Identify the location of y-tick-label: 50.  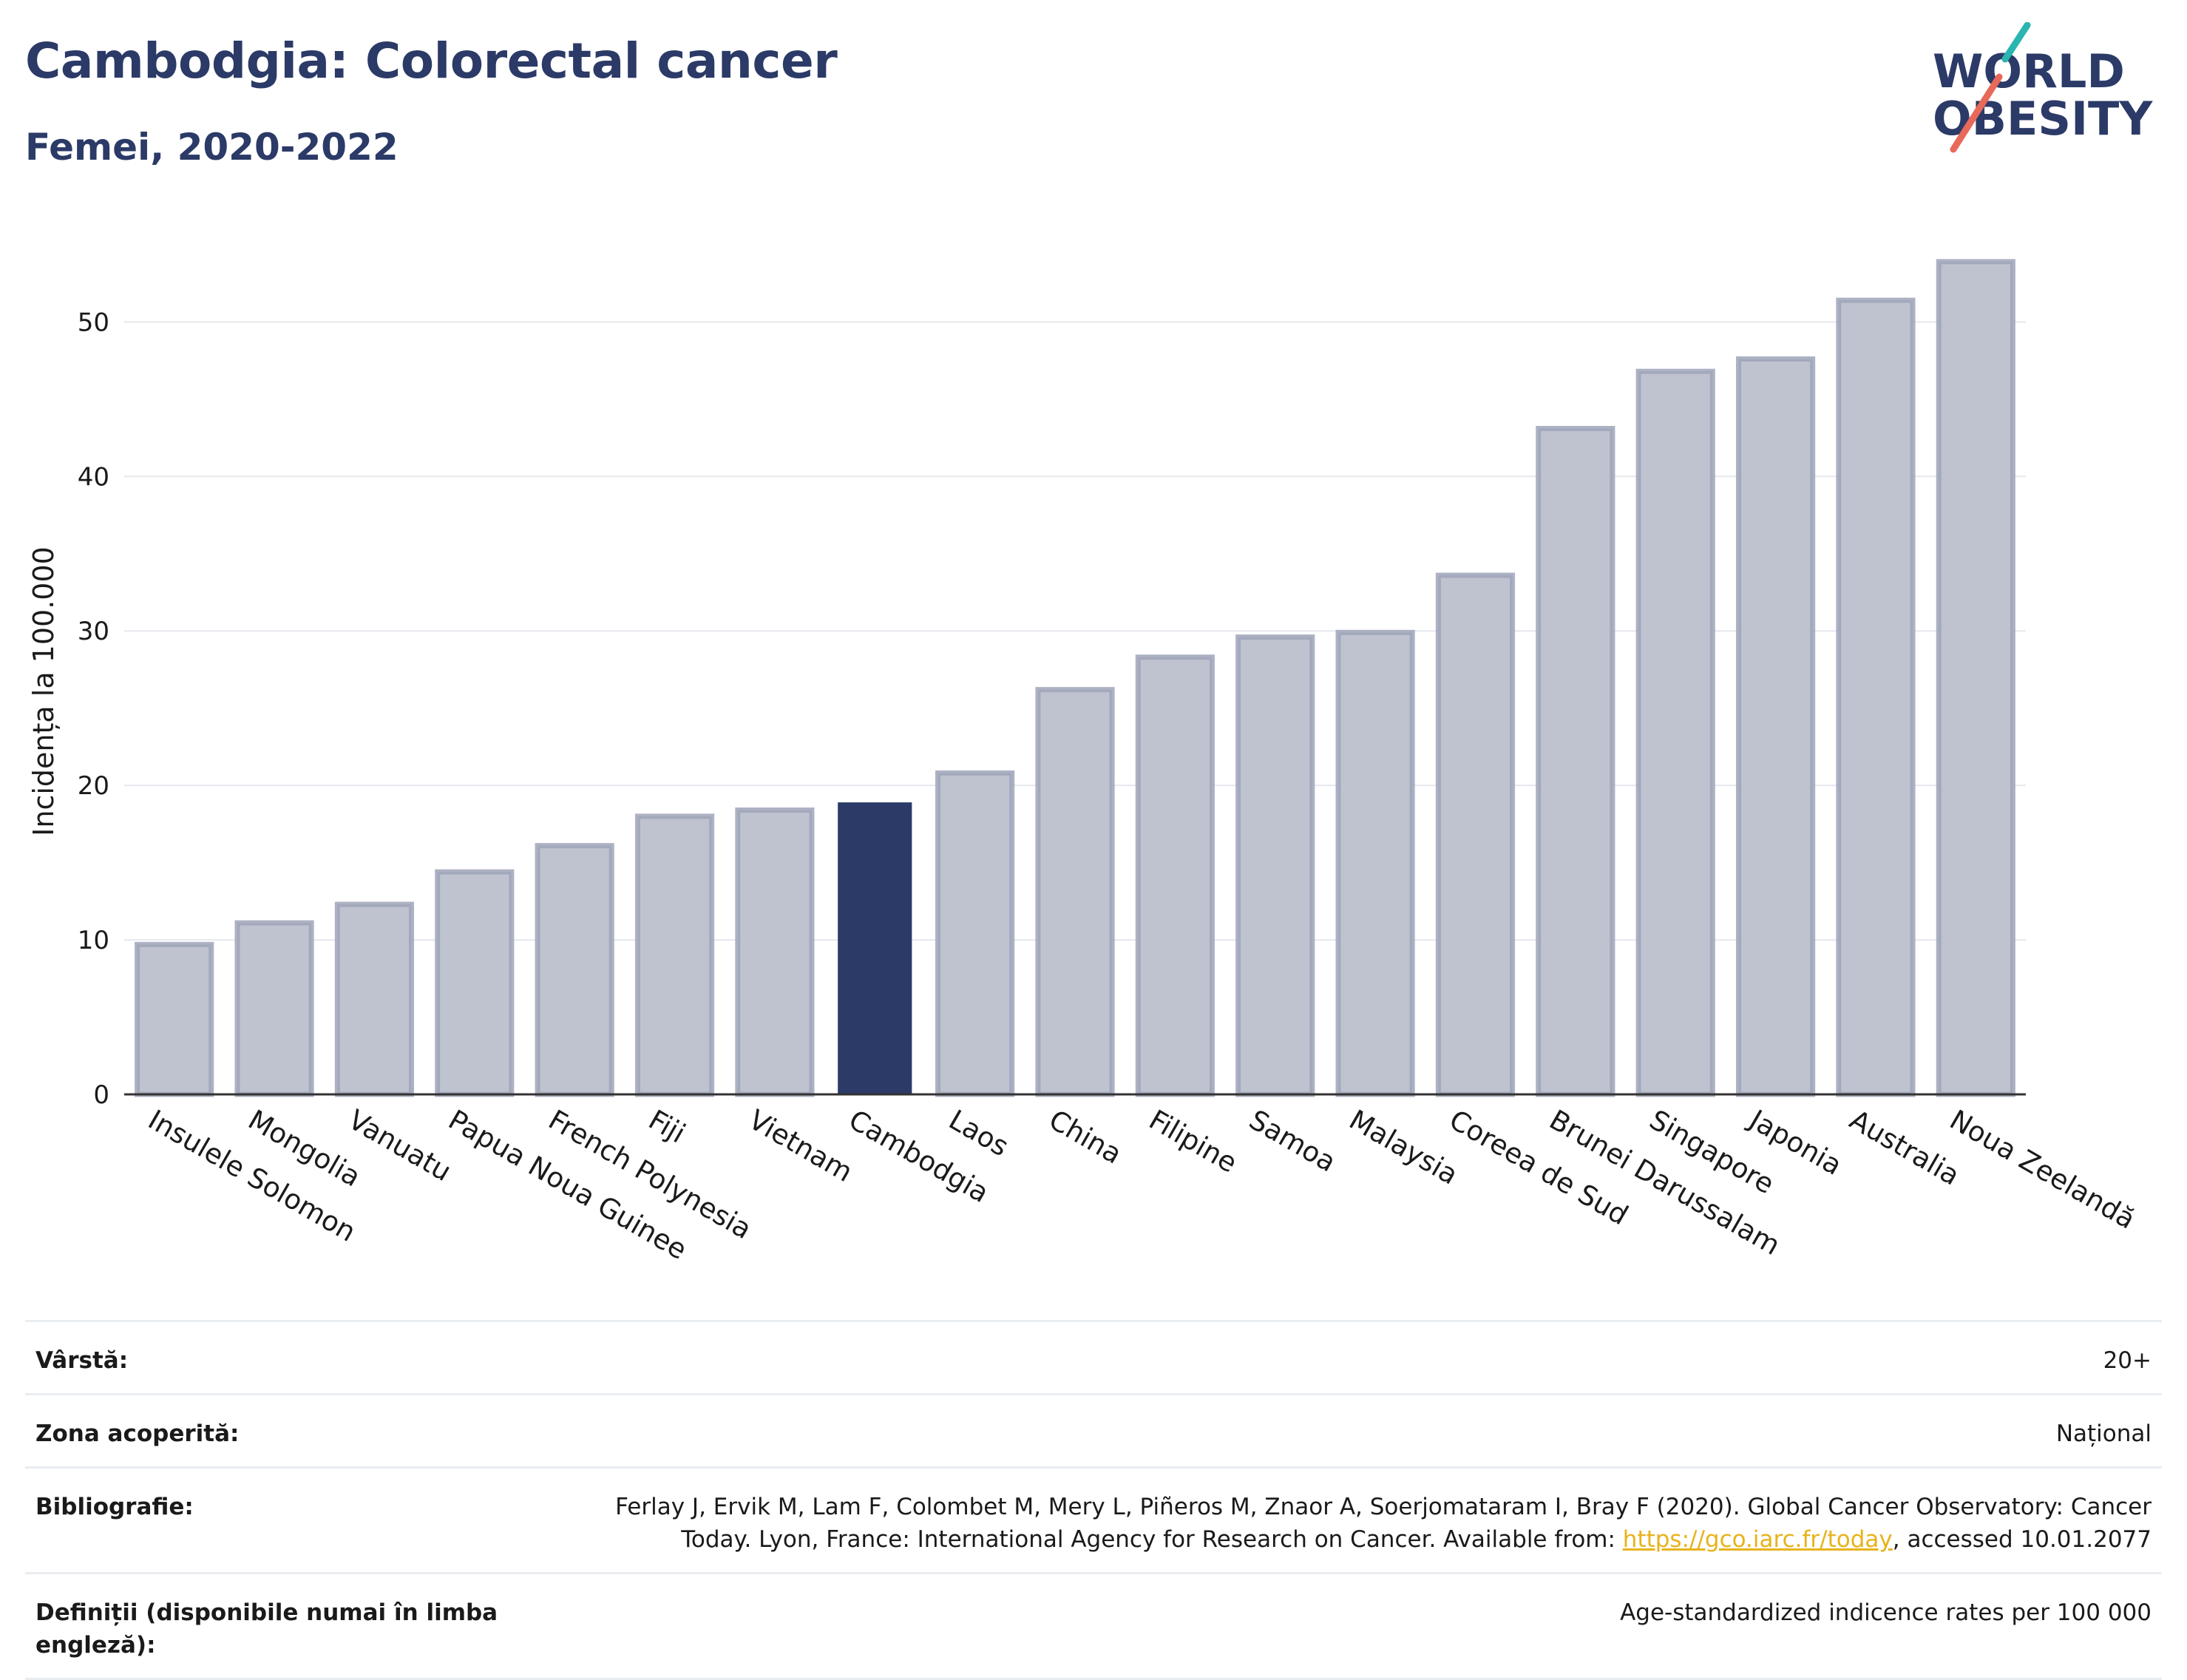
(93, 322).